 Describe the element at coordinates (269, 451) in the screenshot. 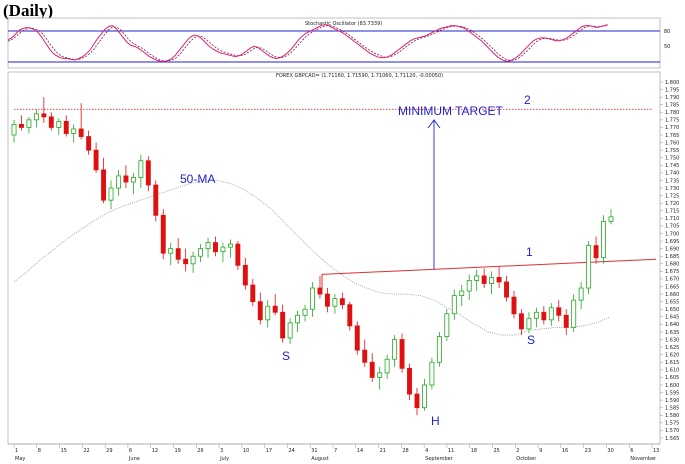

I see `x-tick-label: 17` at that location.